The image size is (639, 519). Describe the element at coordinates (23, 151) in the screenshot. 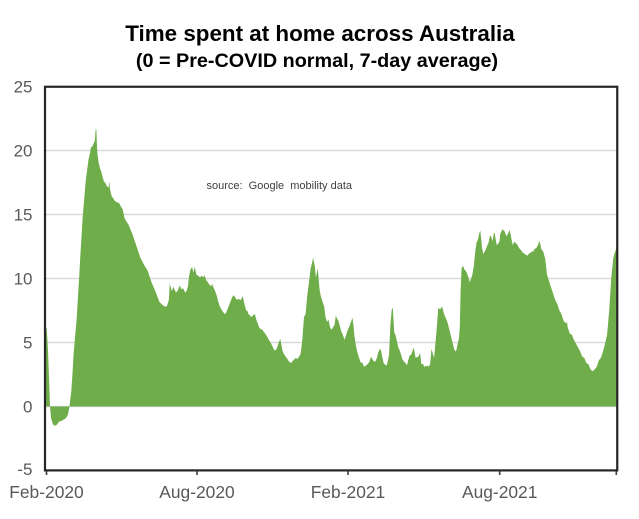

I see `svg-text: 20` at that location.